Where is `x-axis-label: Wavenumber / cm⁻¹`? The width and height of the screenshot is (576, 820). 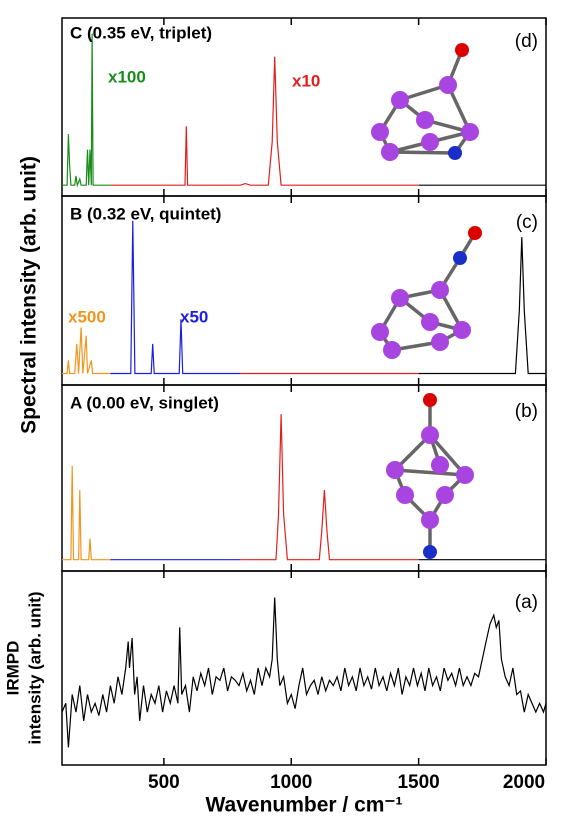
x-axis-label: Wavenumber / cm⁻¹ is located at coordinates (303, 805).